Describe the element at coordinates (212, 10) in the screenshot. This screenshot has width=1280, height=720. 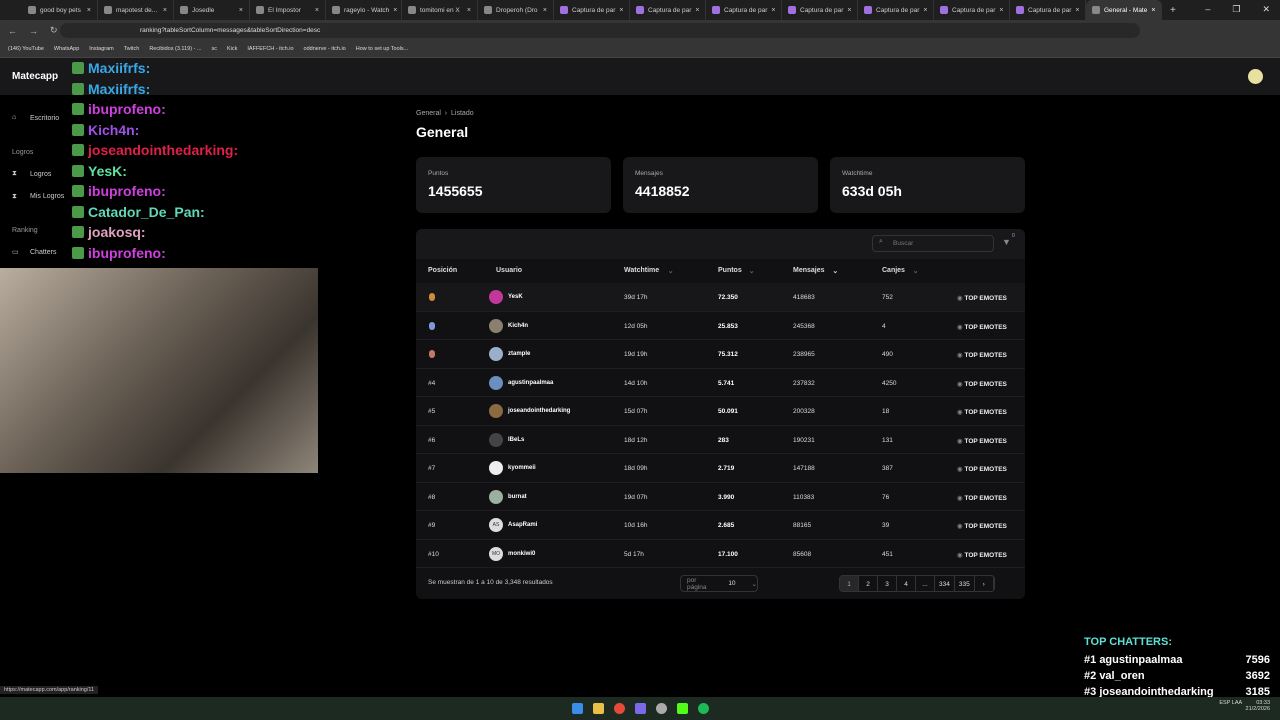
I see `browser-tab: Josedle ×` at that location.